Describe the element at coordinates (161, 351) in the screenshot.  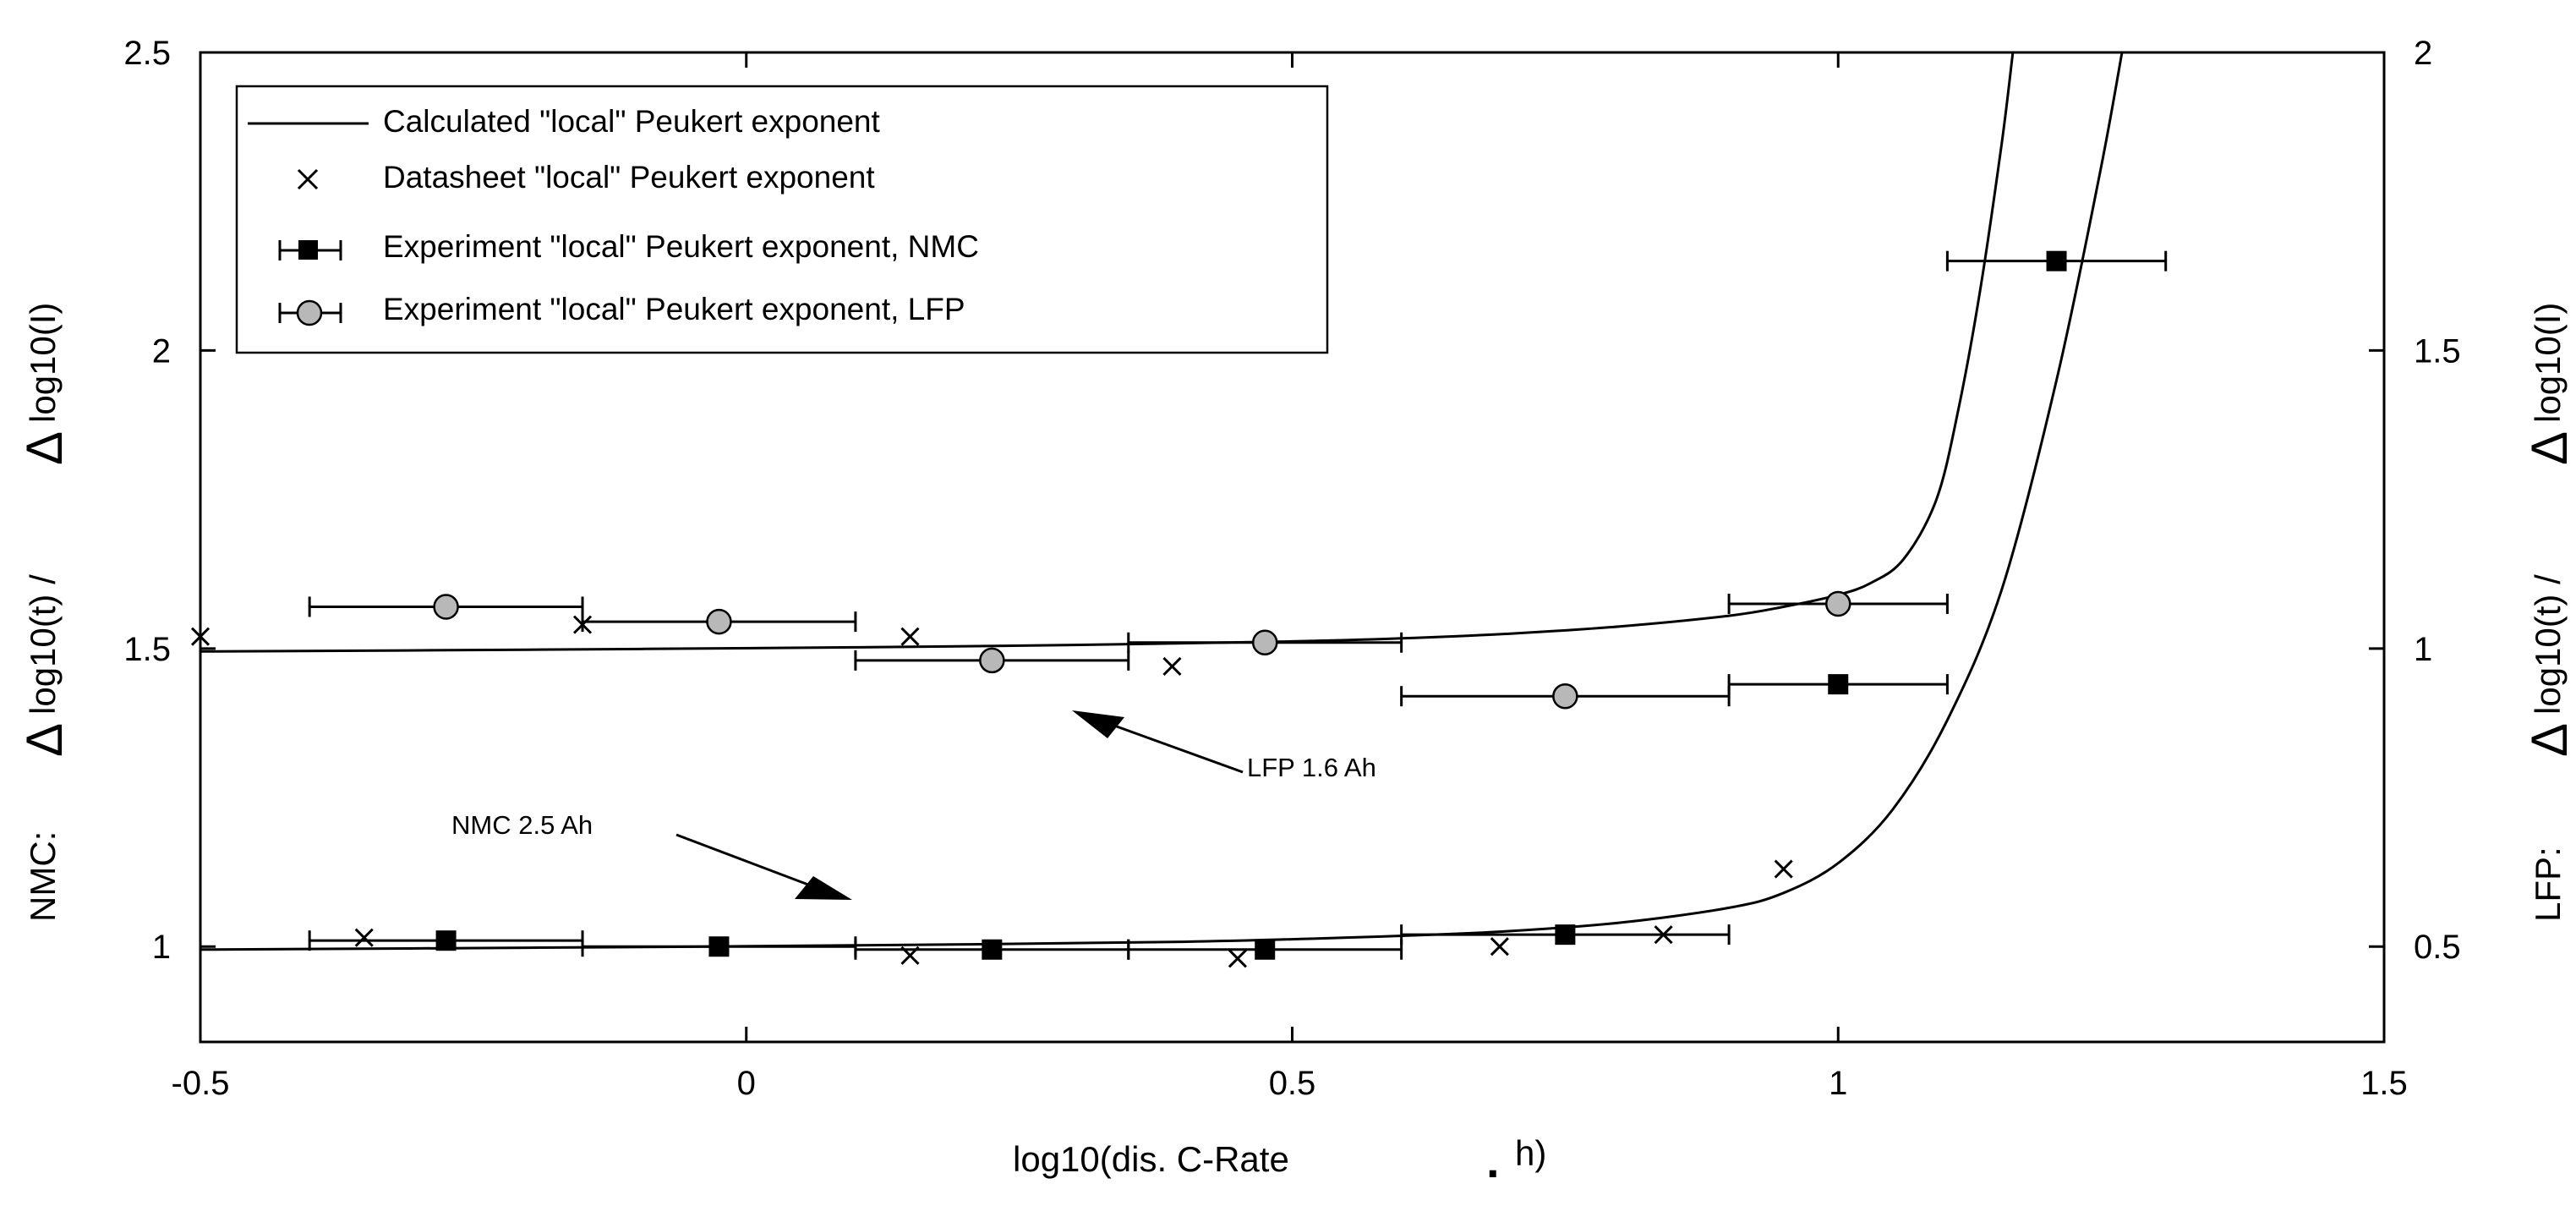
I see `y-left-tick-label: 2` at that location.